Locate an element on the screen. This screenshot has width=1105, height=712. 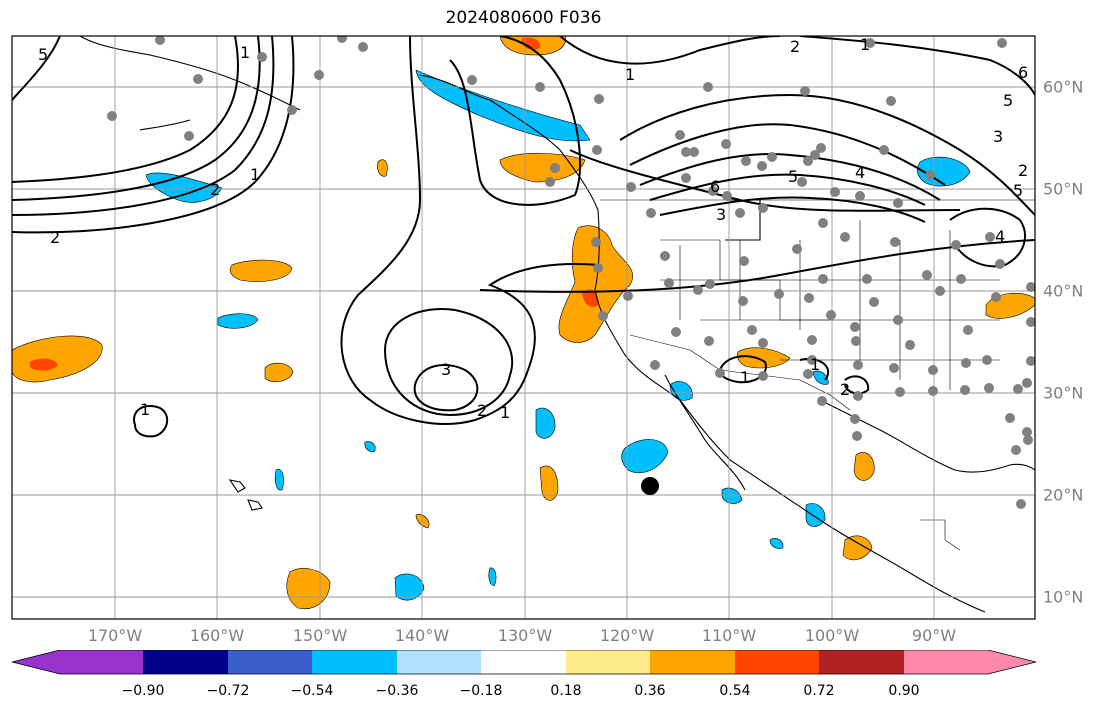
colorbar-tick: 0.36 is located at coordinates (650, 691).